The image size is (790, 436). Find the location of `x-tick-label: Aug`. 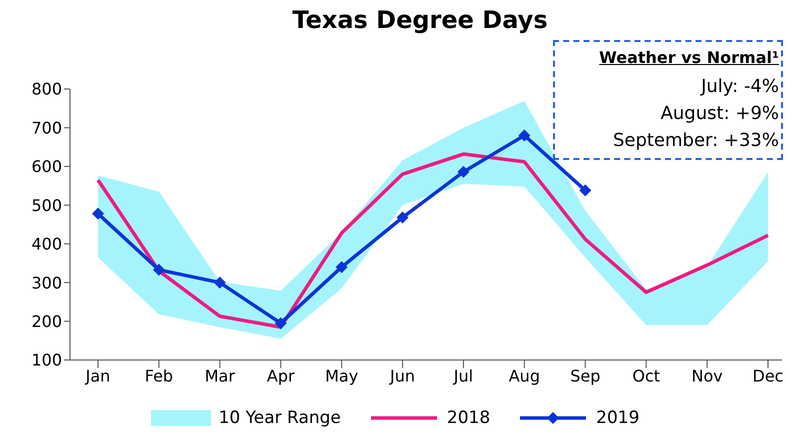

x-tick-label: Aug is located at coordinates (524, 376).